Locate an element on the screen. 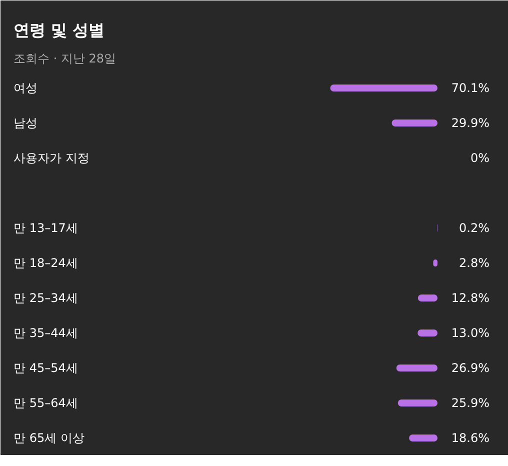  y-tick-label: 만 45–54세 is located at coordinates (46, 368).